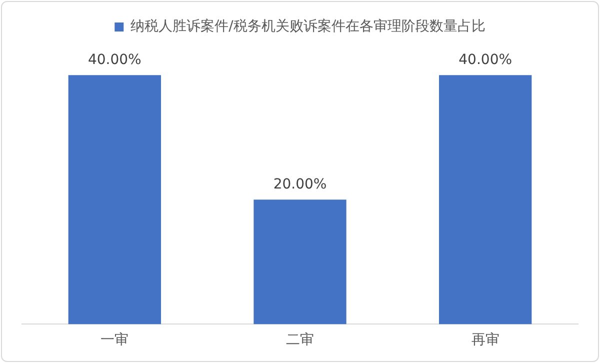 The width and height of the screenshot is (600, 363). I want to click on x-tick-label: 二审, so click(300, 340).